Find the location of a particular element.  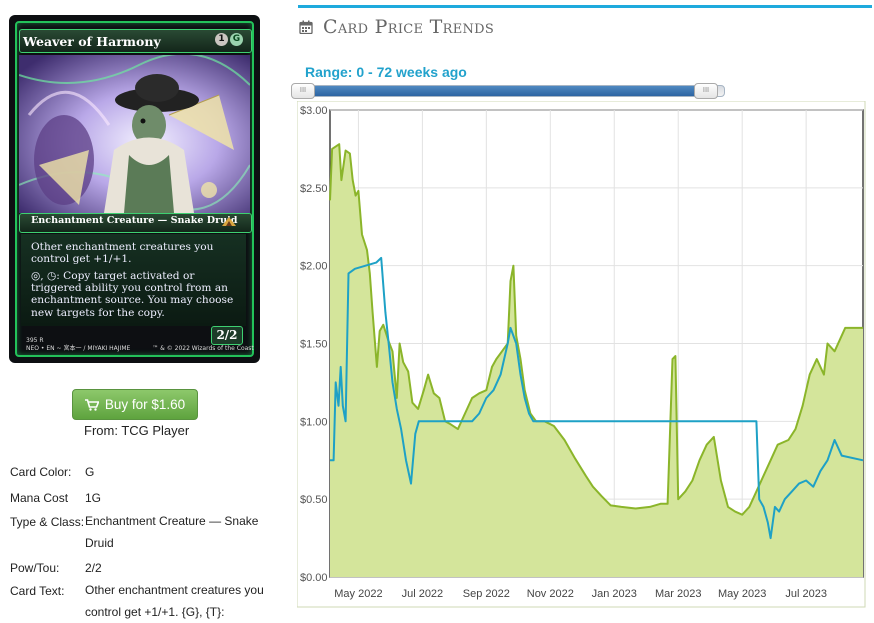

section-title: Card Price Trends is located at coordinates (409, 27).